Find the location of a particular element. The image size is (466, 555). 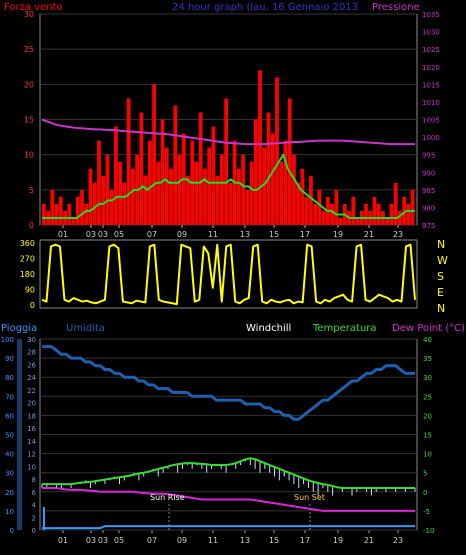

wind-x-tick: 09 is located at coordinates (182, 234).